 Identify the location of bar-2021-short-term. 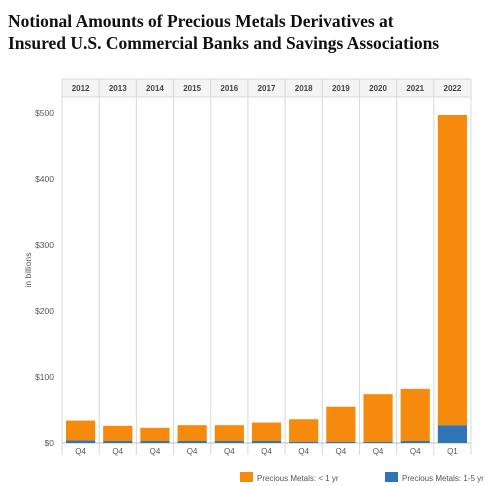
(415, 415).